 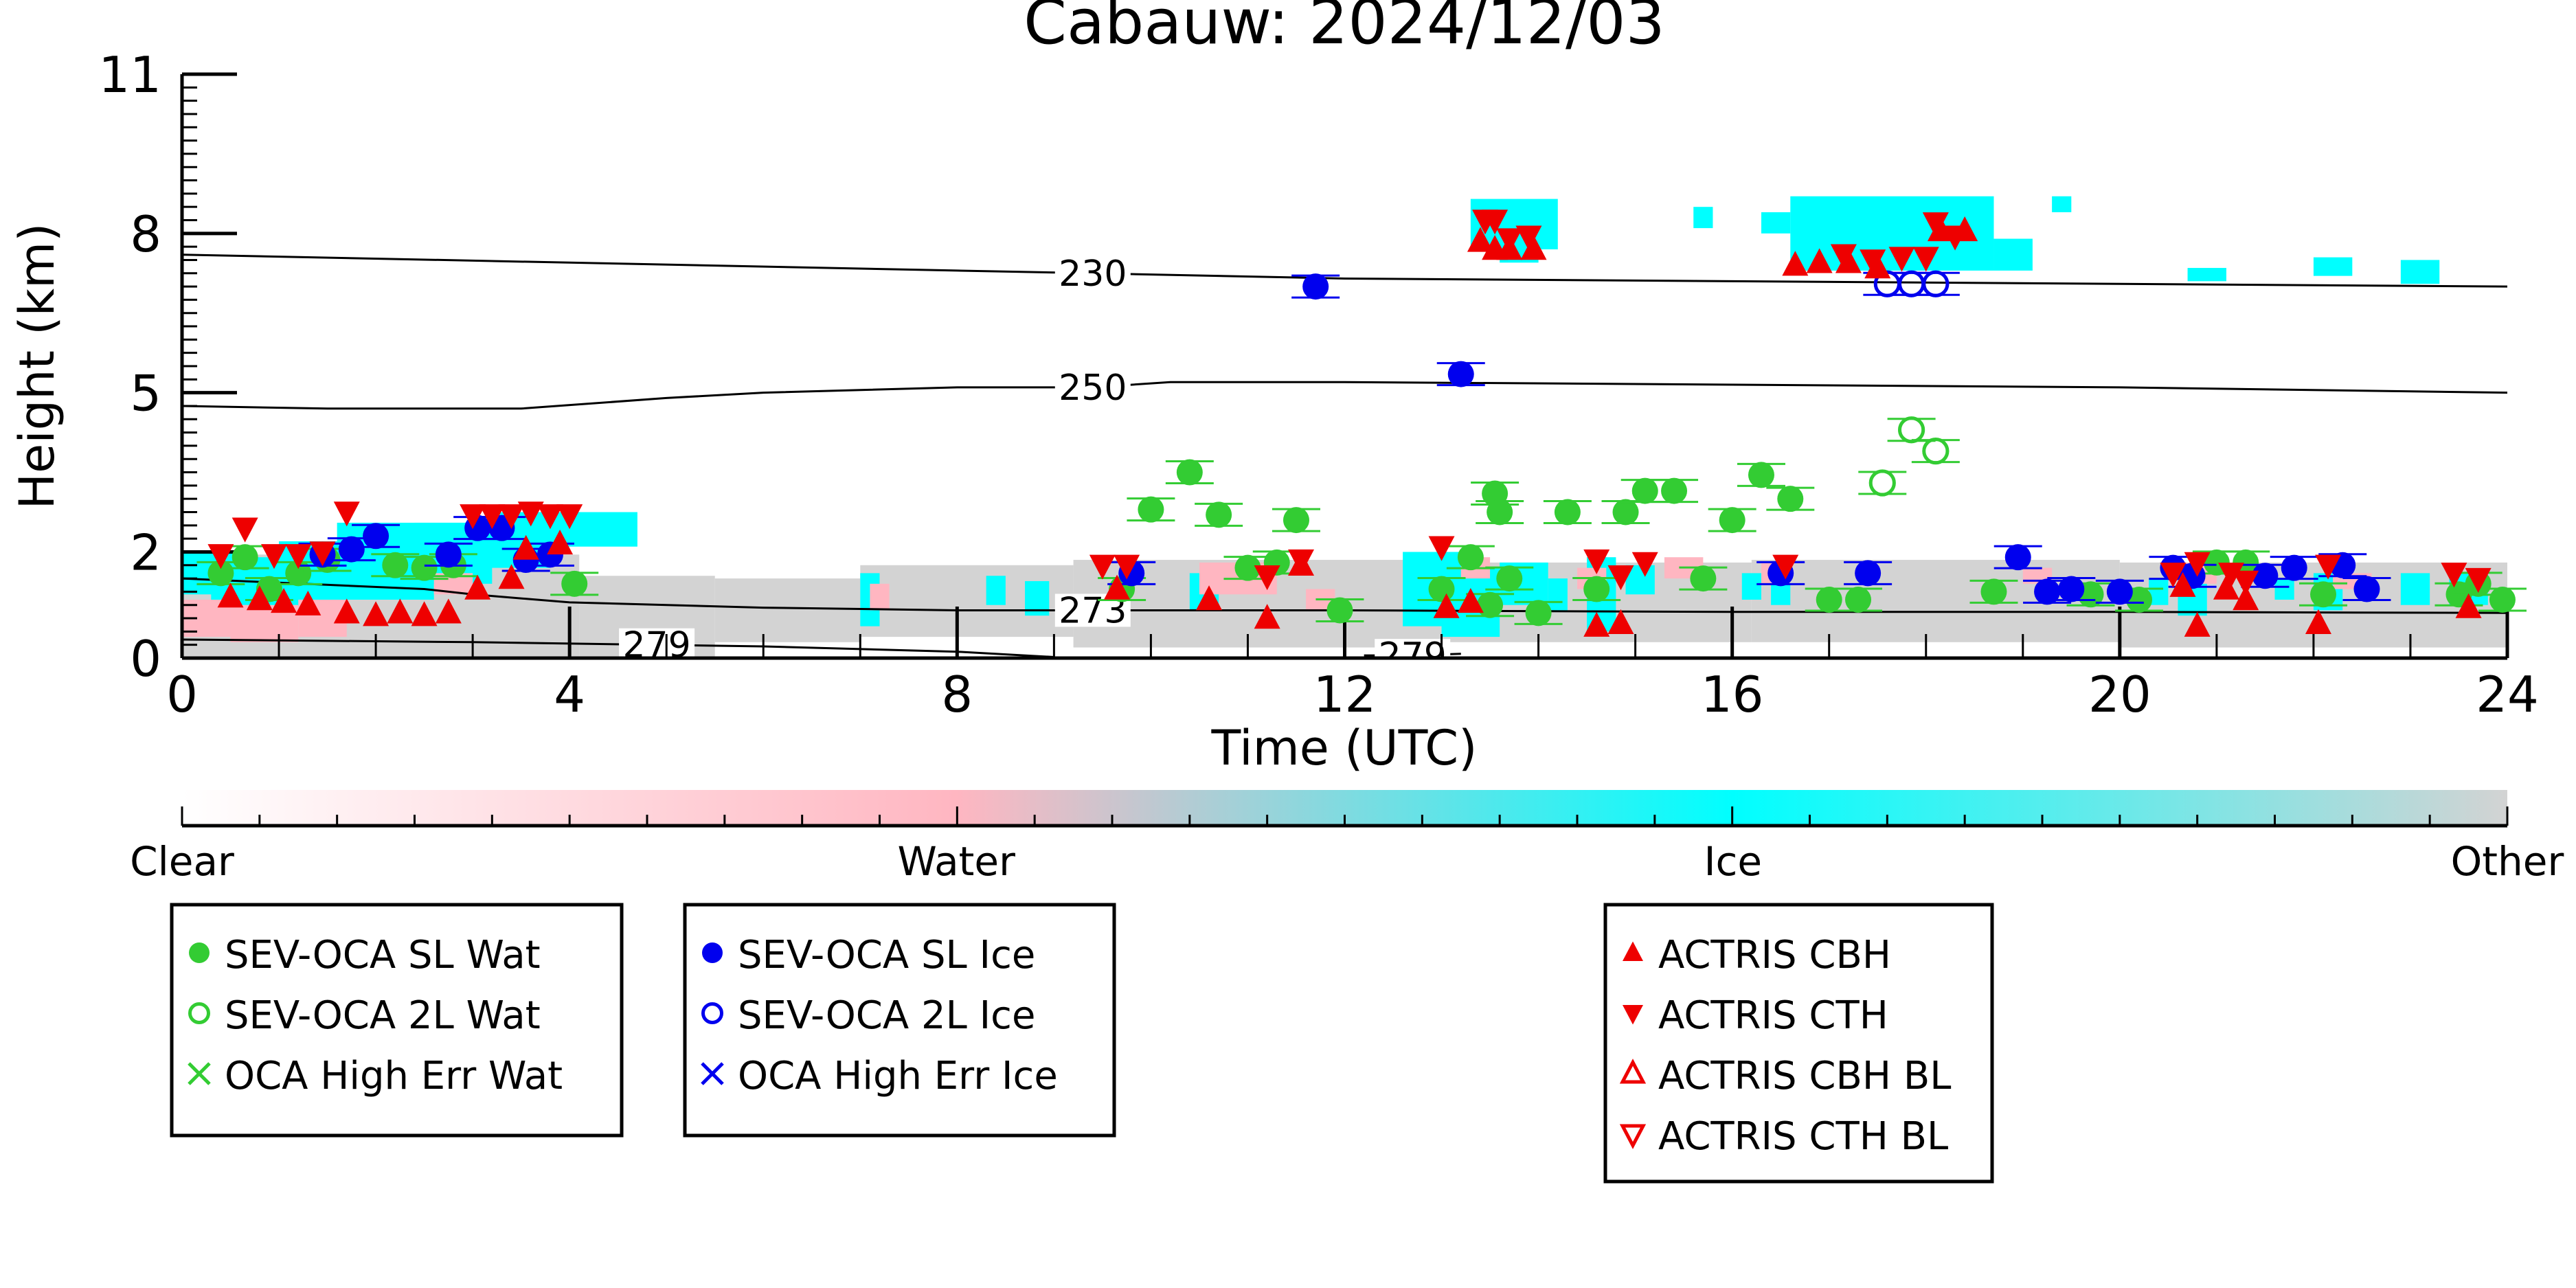 I want to click on y-tick-label: 0, so click(x=145, y=659).